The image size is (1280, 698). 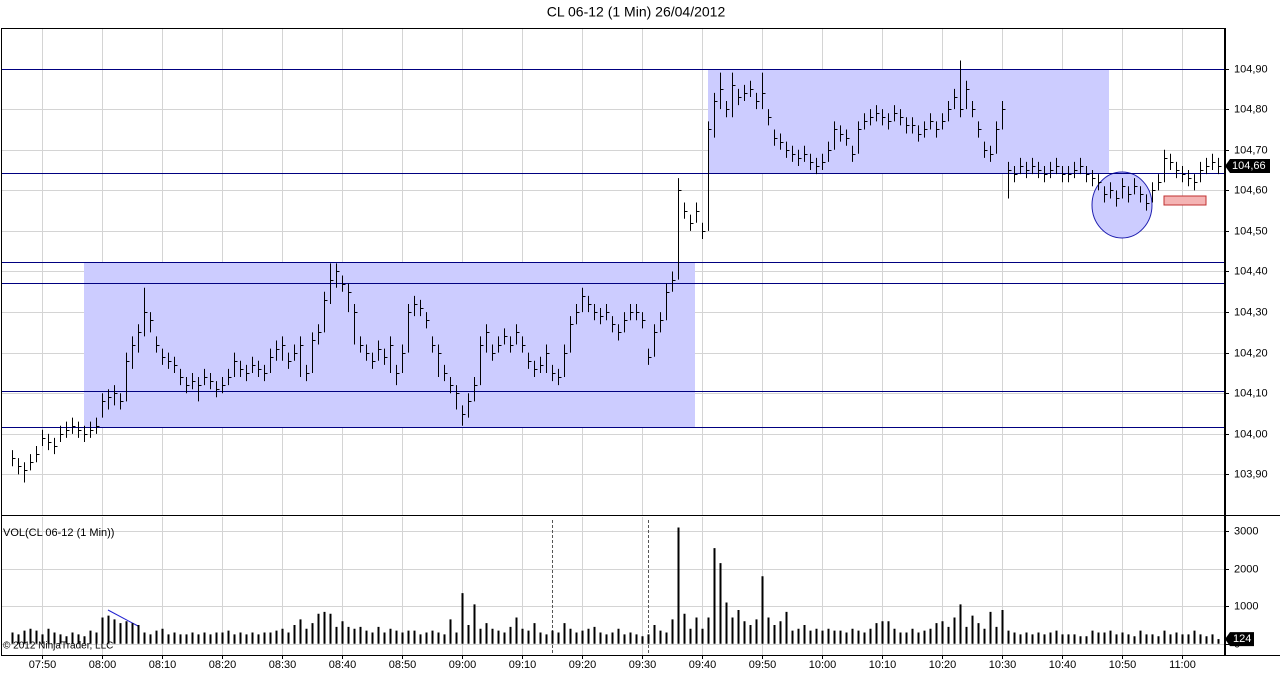 I want to click on x-tick-label: 08:20, so click(x=223, y=665).